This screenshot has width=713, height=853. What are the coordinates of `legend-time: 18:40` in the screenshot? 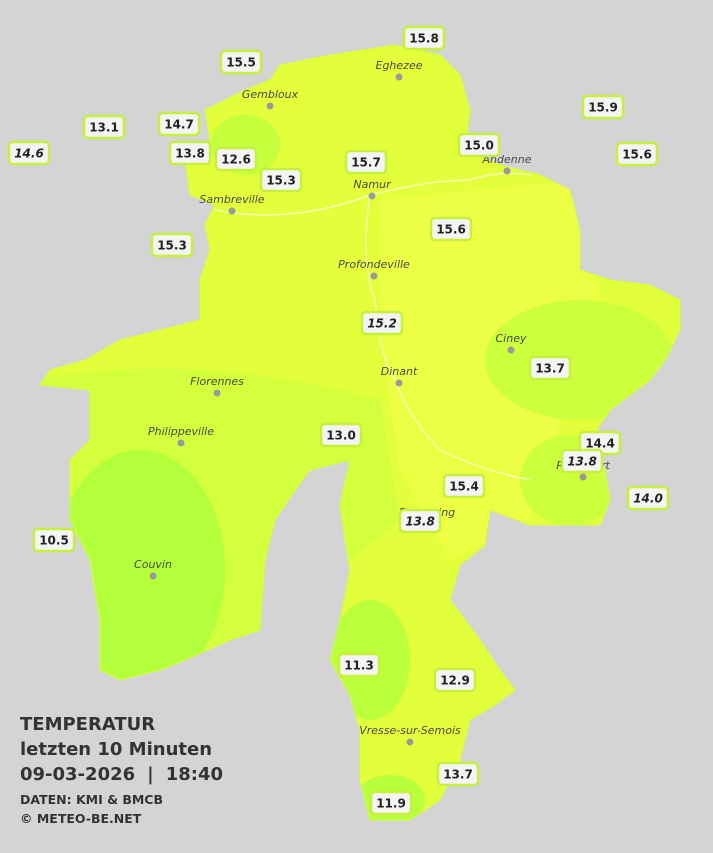 It's located at (194, 774).